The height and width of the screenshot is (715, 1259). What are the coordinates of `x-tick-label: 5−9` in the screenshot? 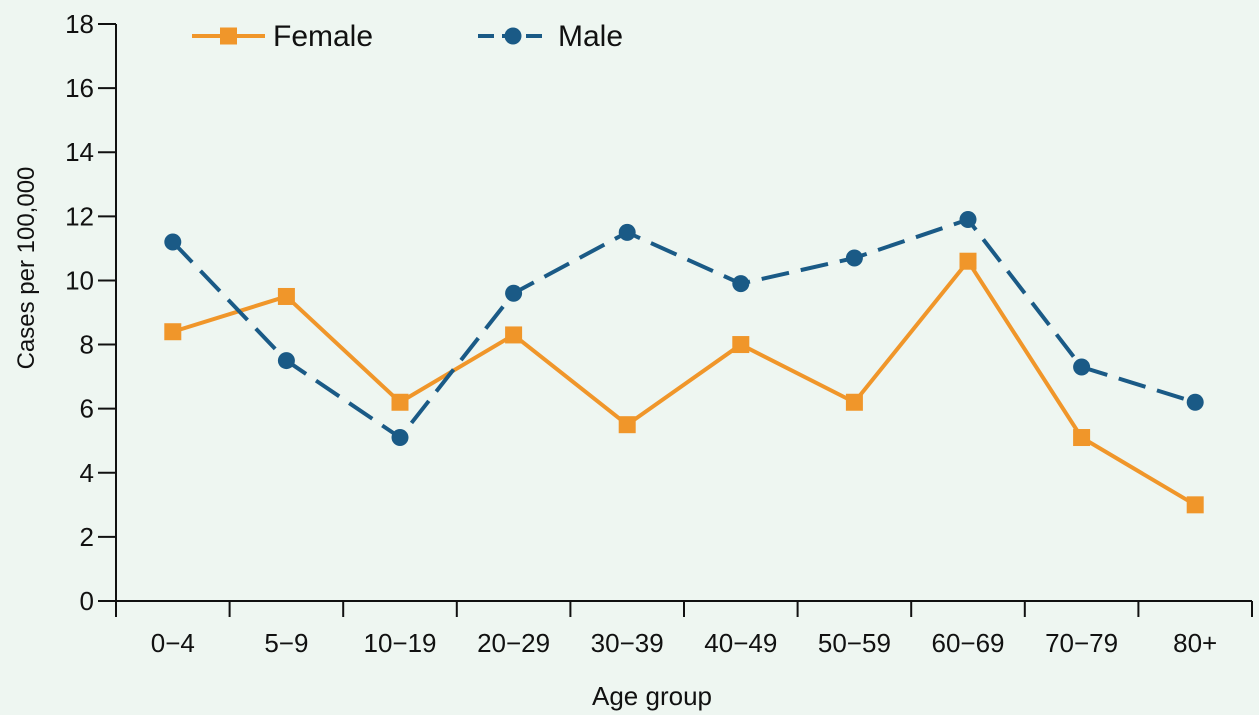 It's located at (286, 643).